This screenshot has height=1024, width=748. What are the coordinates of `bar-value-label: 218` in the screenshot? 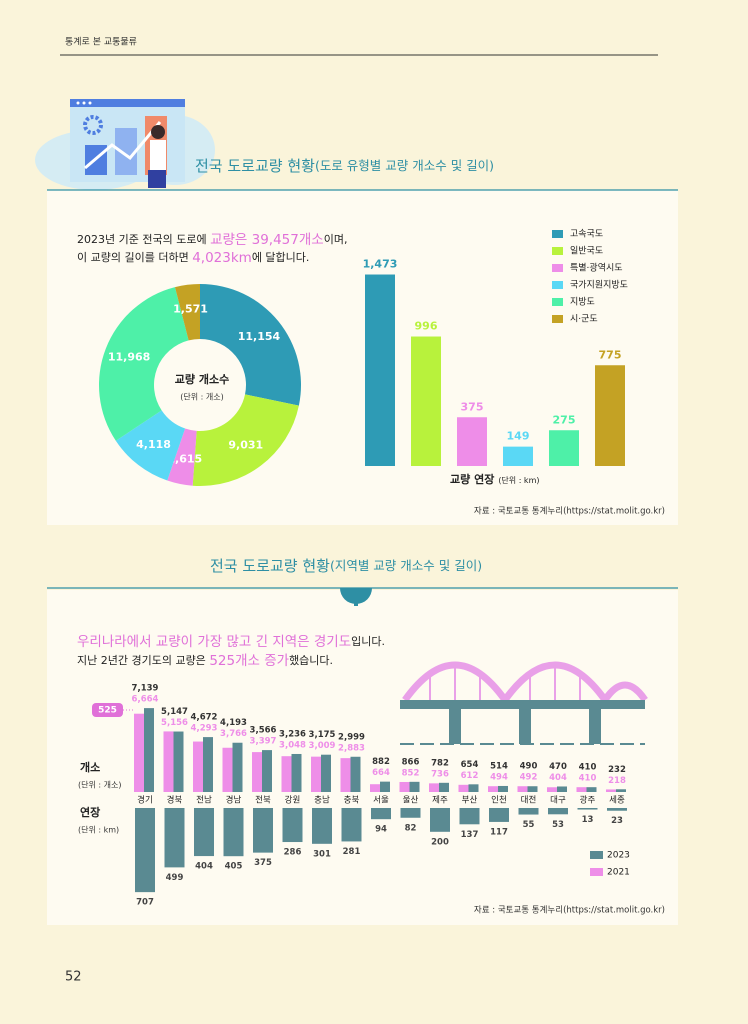 It's located at (617, 781).